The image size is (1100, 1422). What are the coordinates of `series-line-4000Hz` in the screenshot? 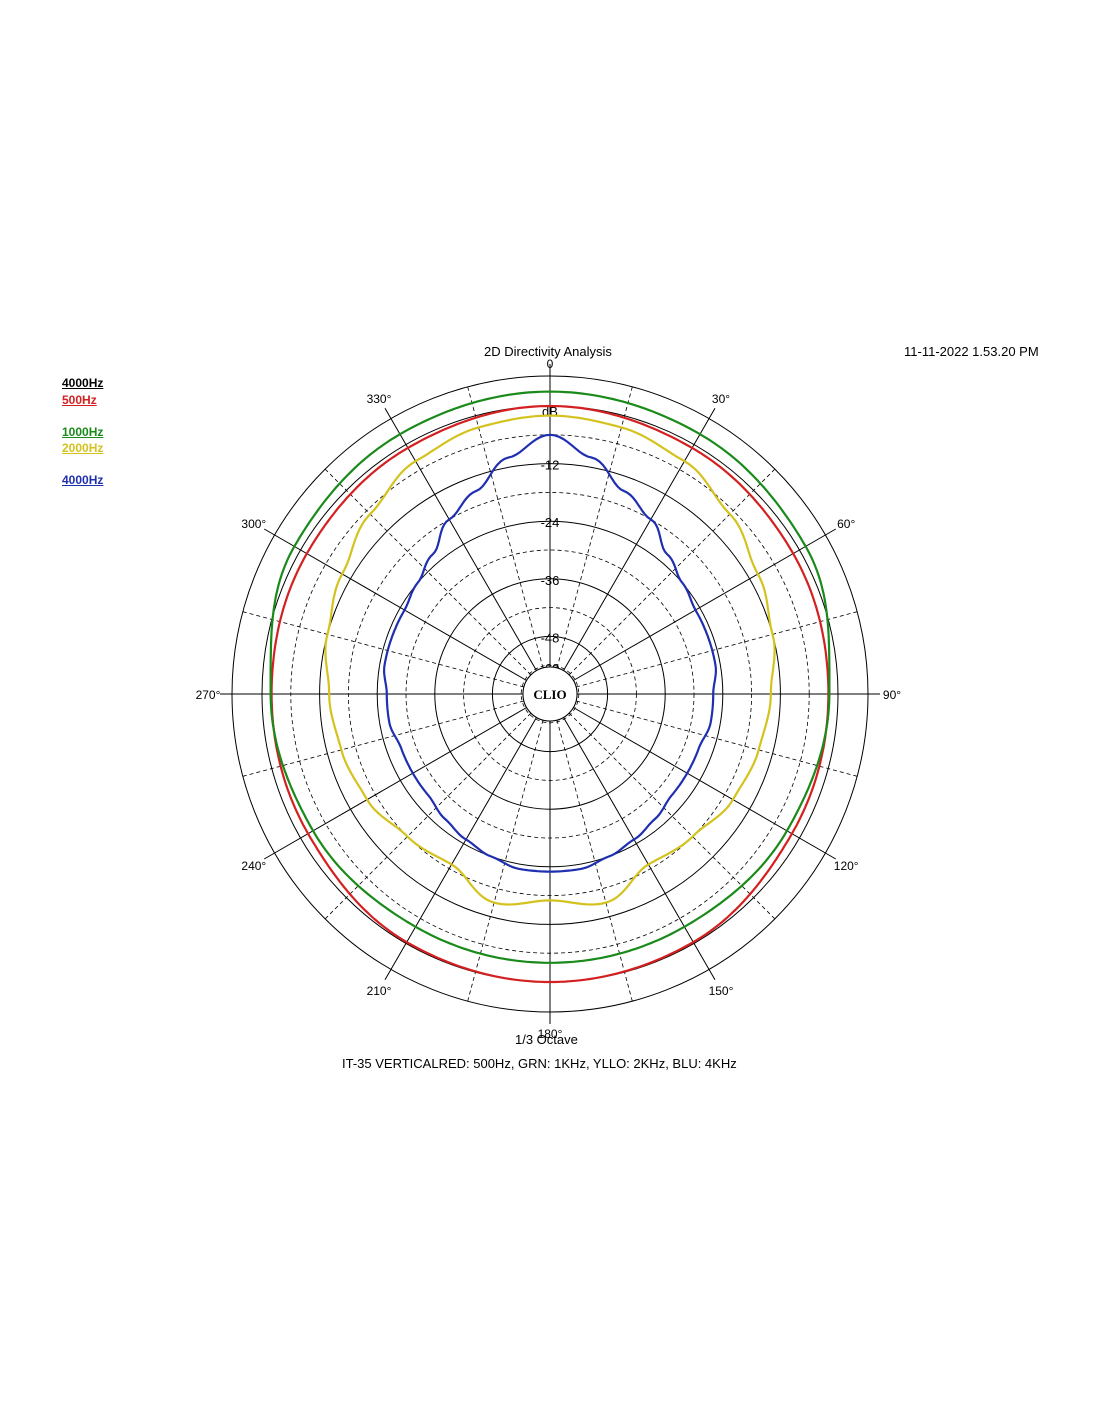 It's located at (550, 653).